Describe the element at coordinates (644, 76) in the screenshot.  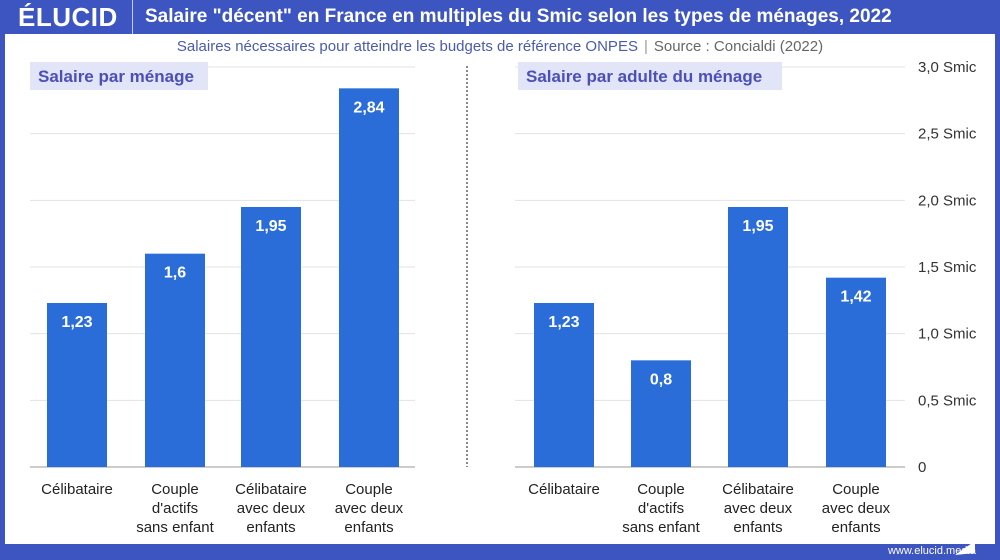
I see `panel-title: Salaire par adulte du ménage` at that location.